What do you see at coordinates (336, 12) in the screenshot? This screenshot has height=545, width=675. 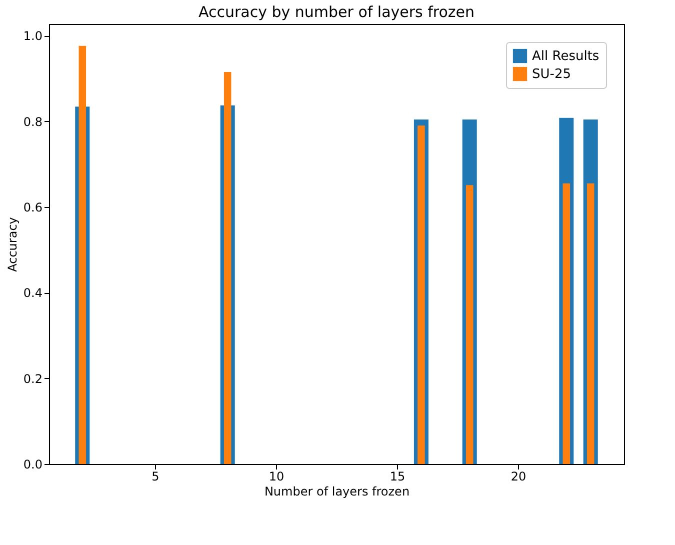 I see `chart-title: Accuracy by number of layers frozen` at bounding box center [336, 12].